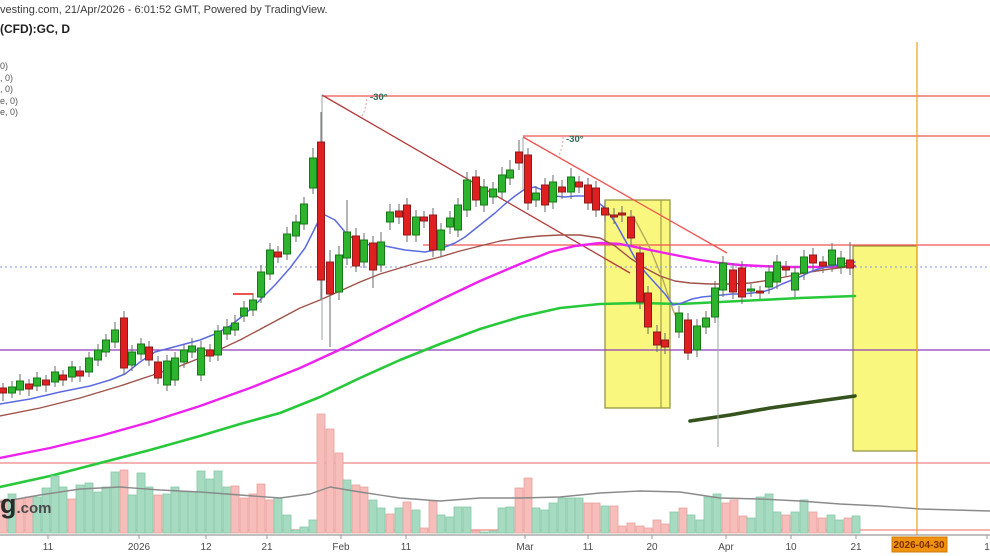 The height and width of the screenshot is (556, 990). I want to click on volume-ma-line, so click(495, 499).